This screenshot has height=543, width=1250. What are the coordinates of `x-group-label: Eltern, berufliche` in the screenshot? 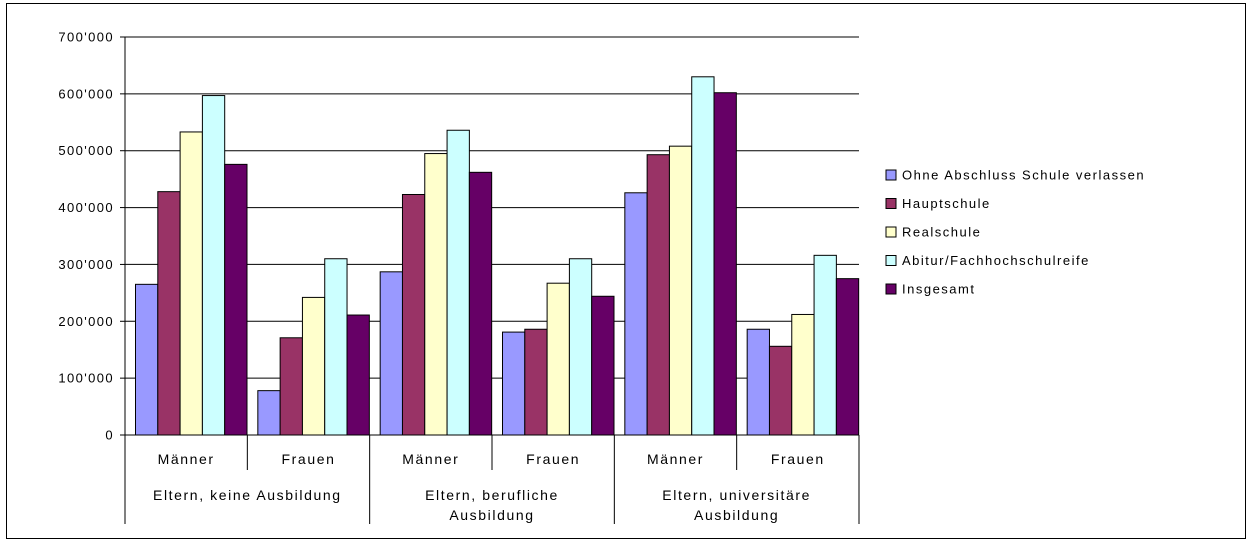 It's located at (492, 495).